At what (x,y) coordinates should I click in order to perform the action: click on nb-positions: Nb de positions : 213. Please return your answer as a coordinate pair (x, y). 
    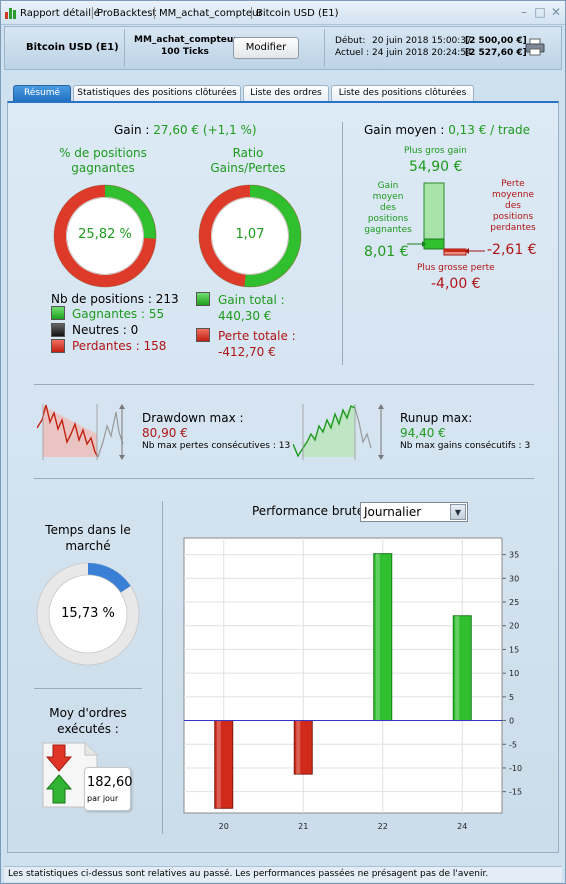
    Looking at the image, I should click on (115, 299).